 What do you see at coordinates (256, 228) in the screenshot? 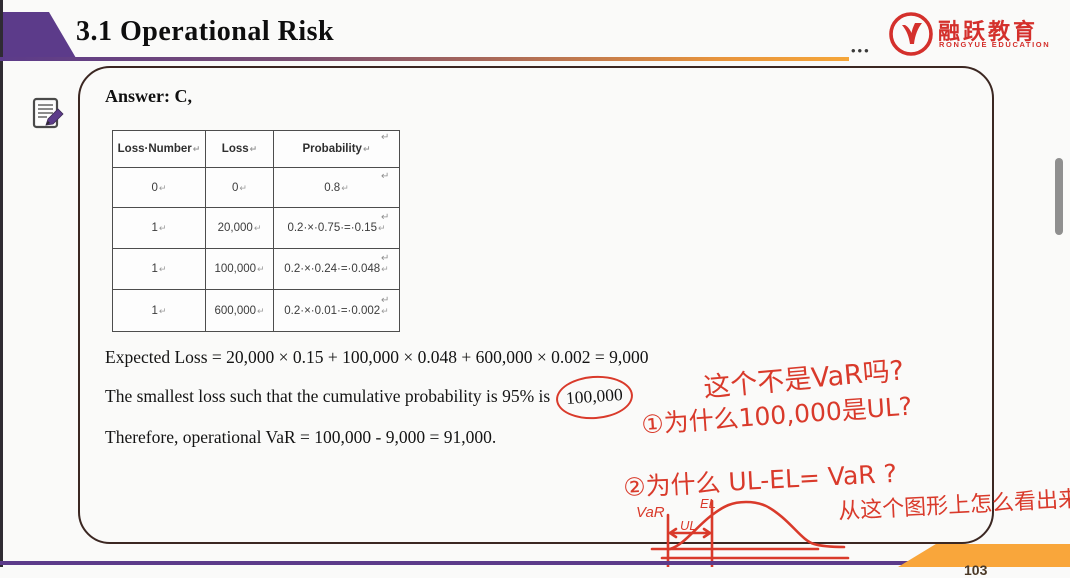
I see `table-row: 1↵ 20,000↵ 0.2·×·0.75·=·0.15↵` at bounding box center [256, 228].